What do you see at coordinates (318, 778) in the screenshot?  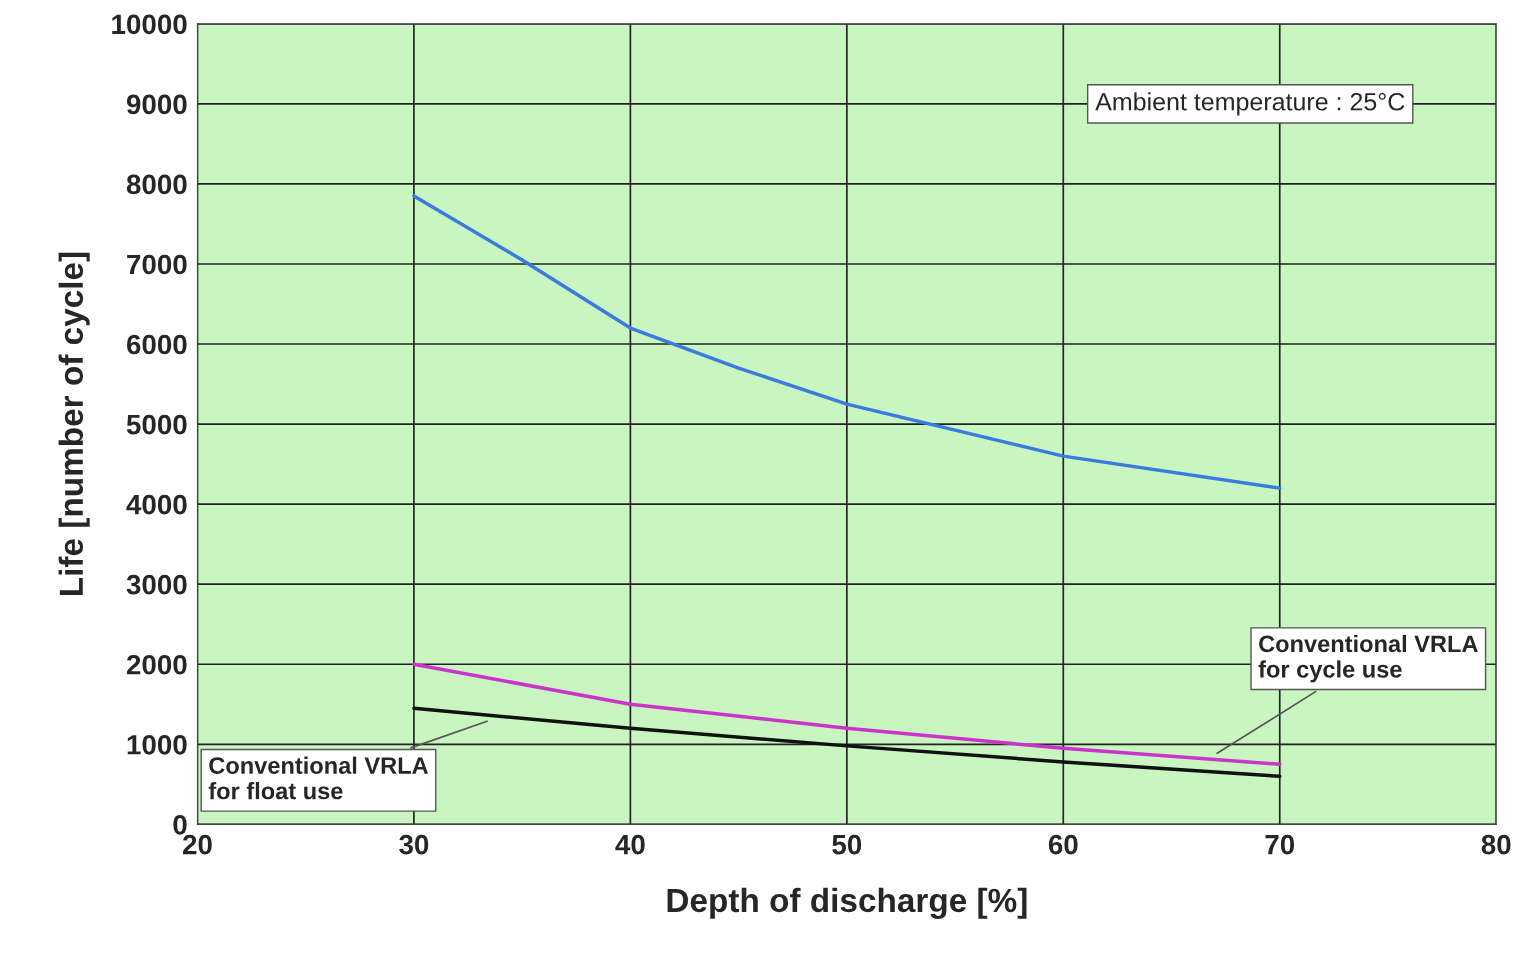 I see `annotation: Conventional VRLA for float use` at bounding box center [318, 778].